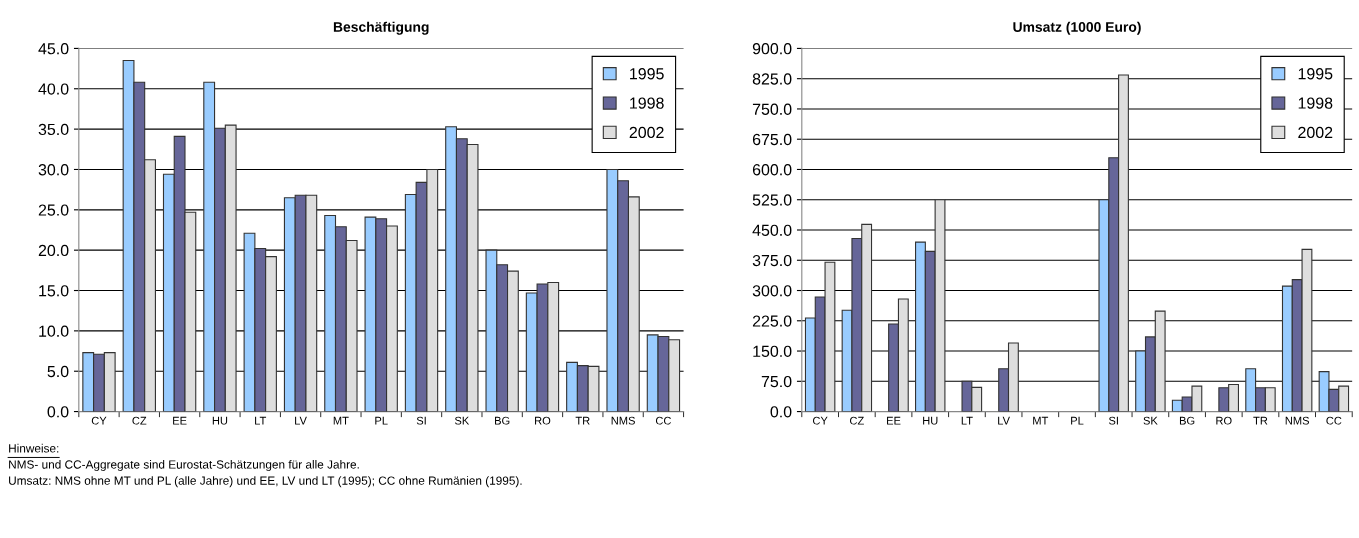 The height and width of the screenshot is (538, 1359). What do you see at coordinates (772, 79) in the screenshot?
I see `y-tick-label: 825.0` at bounding box center [772, 79].